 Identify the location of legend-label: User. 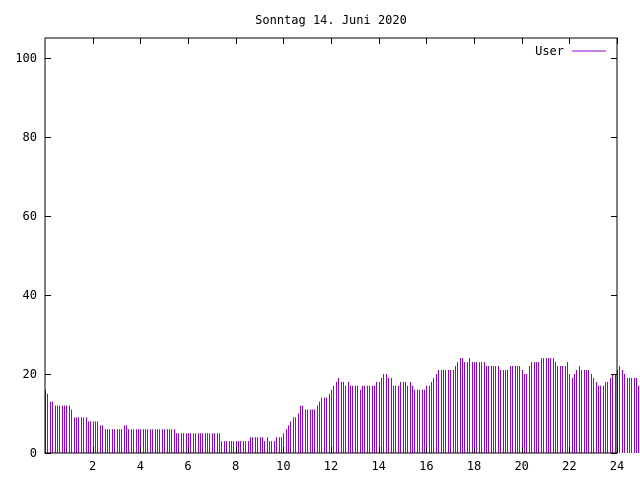
(549, 51).